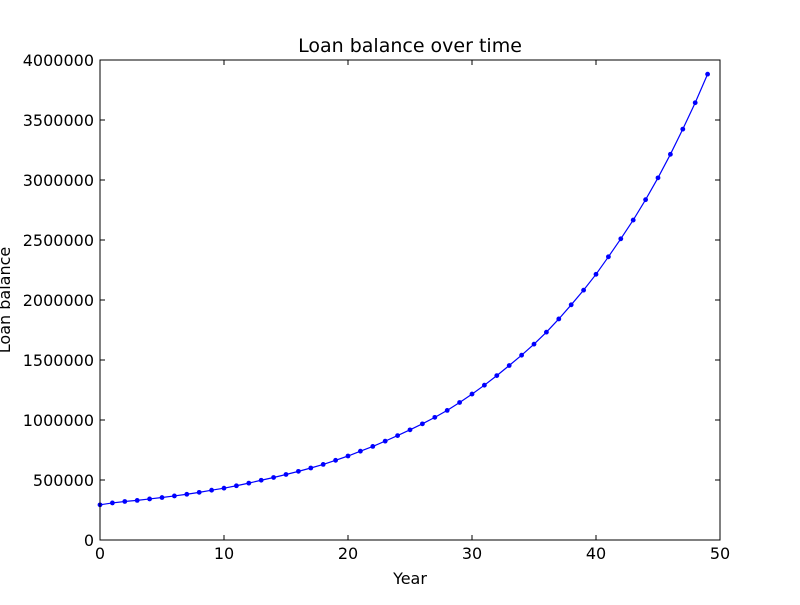  I want to click on chart-title: Loan balance over time, so click(410, 46).